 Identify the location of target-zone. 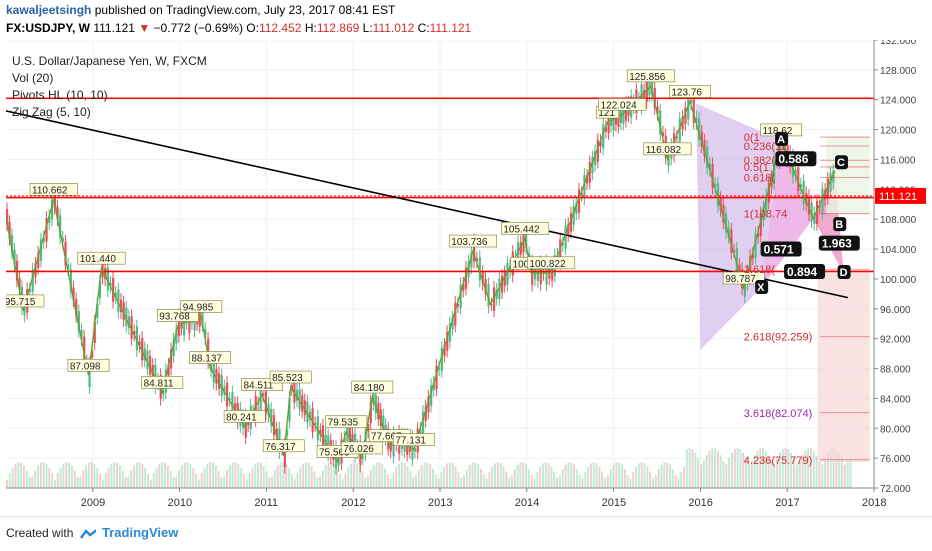
(843, 366).